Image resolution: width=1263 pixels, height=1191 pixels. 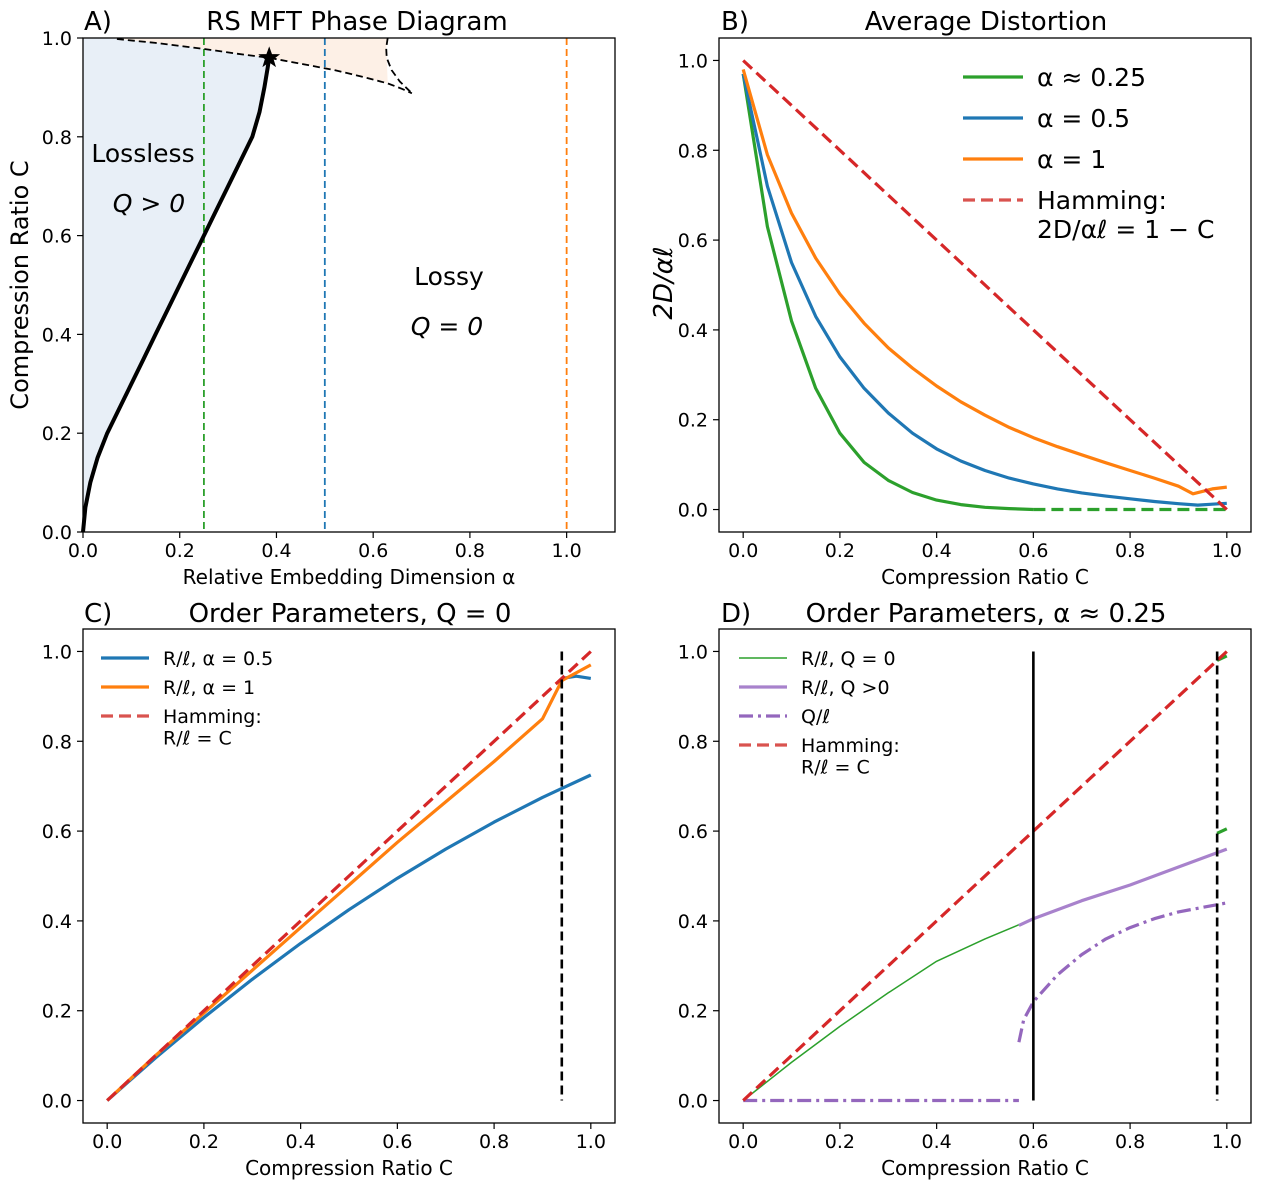 What do you see at coordinates (986, 614) in the screenshot?
I see `chart-title: Order Parameters, α ≈ 0.25` at bounding box center [986, 614].